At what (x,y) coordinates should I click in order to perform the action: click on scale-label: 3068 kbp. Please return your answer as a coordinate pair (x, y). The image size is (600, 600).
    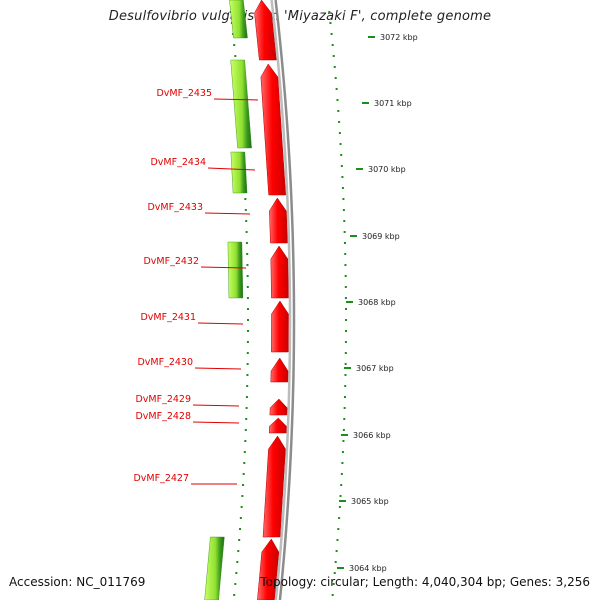
    Looking at the image, I should click on (377, 302).